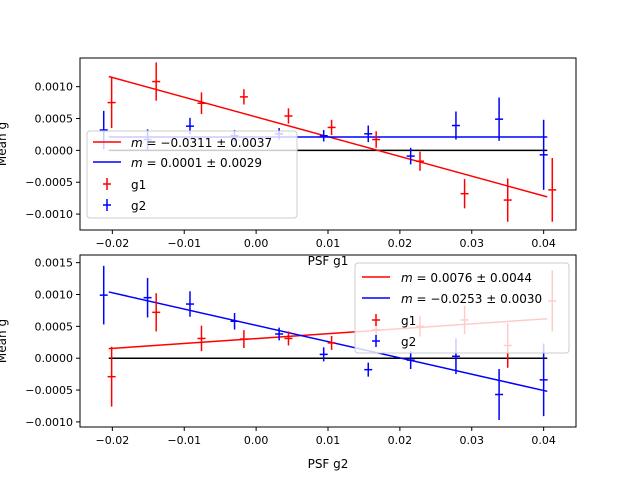 Image resolution: width=640 pixels, height=480 pixels. I want to click on top-legend-fit-g2-m: m, so click(137, 163).